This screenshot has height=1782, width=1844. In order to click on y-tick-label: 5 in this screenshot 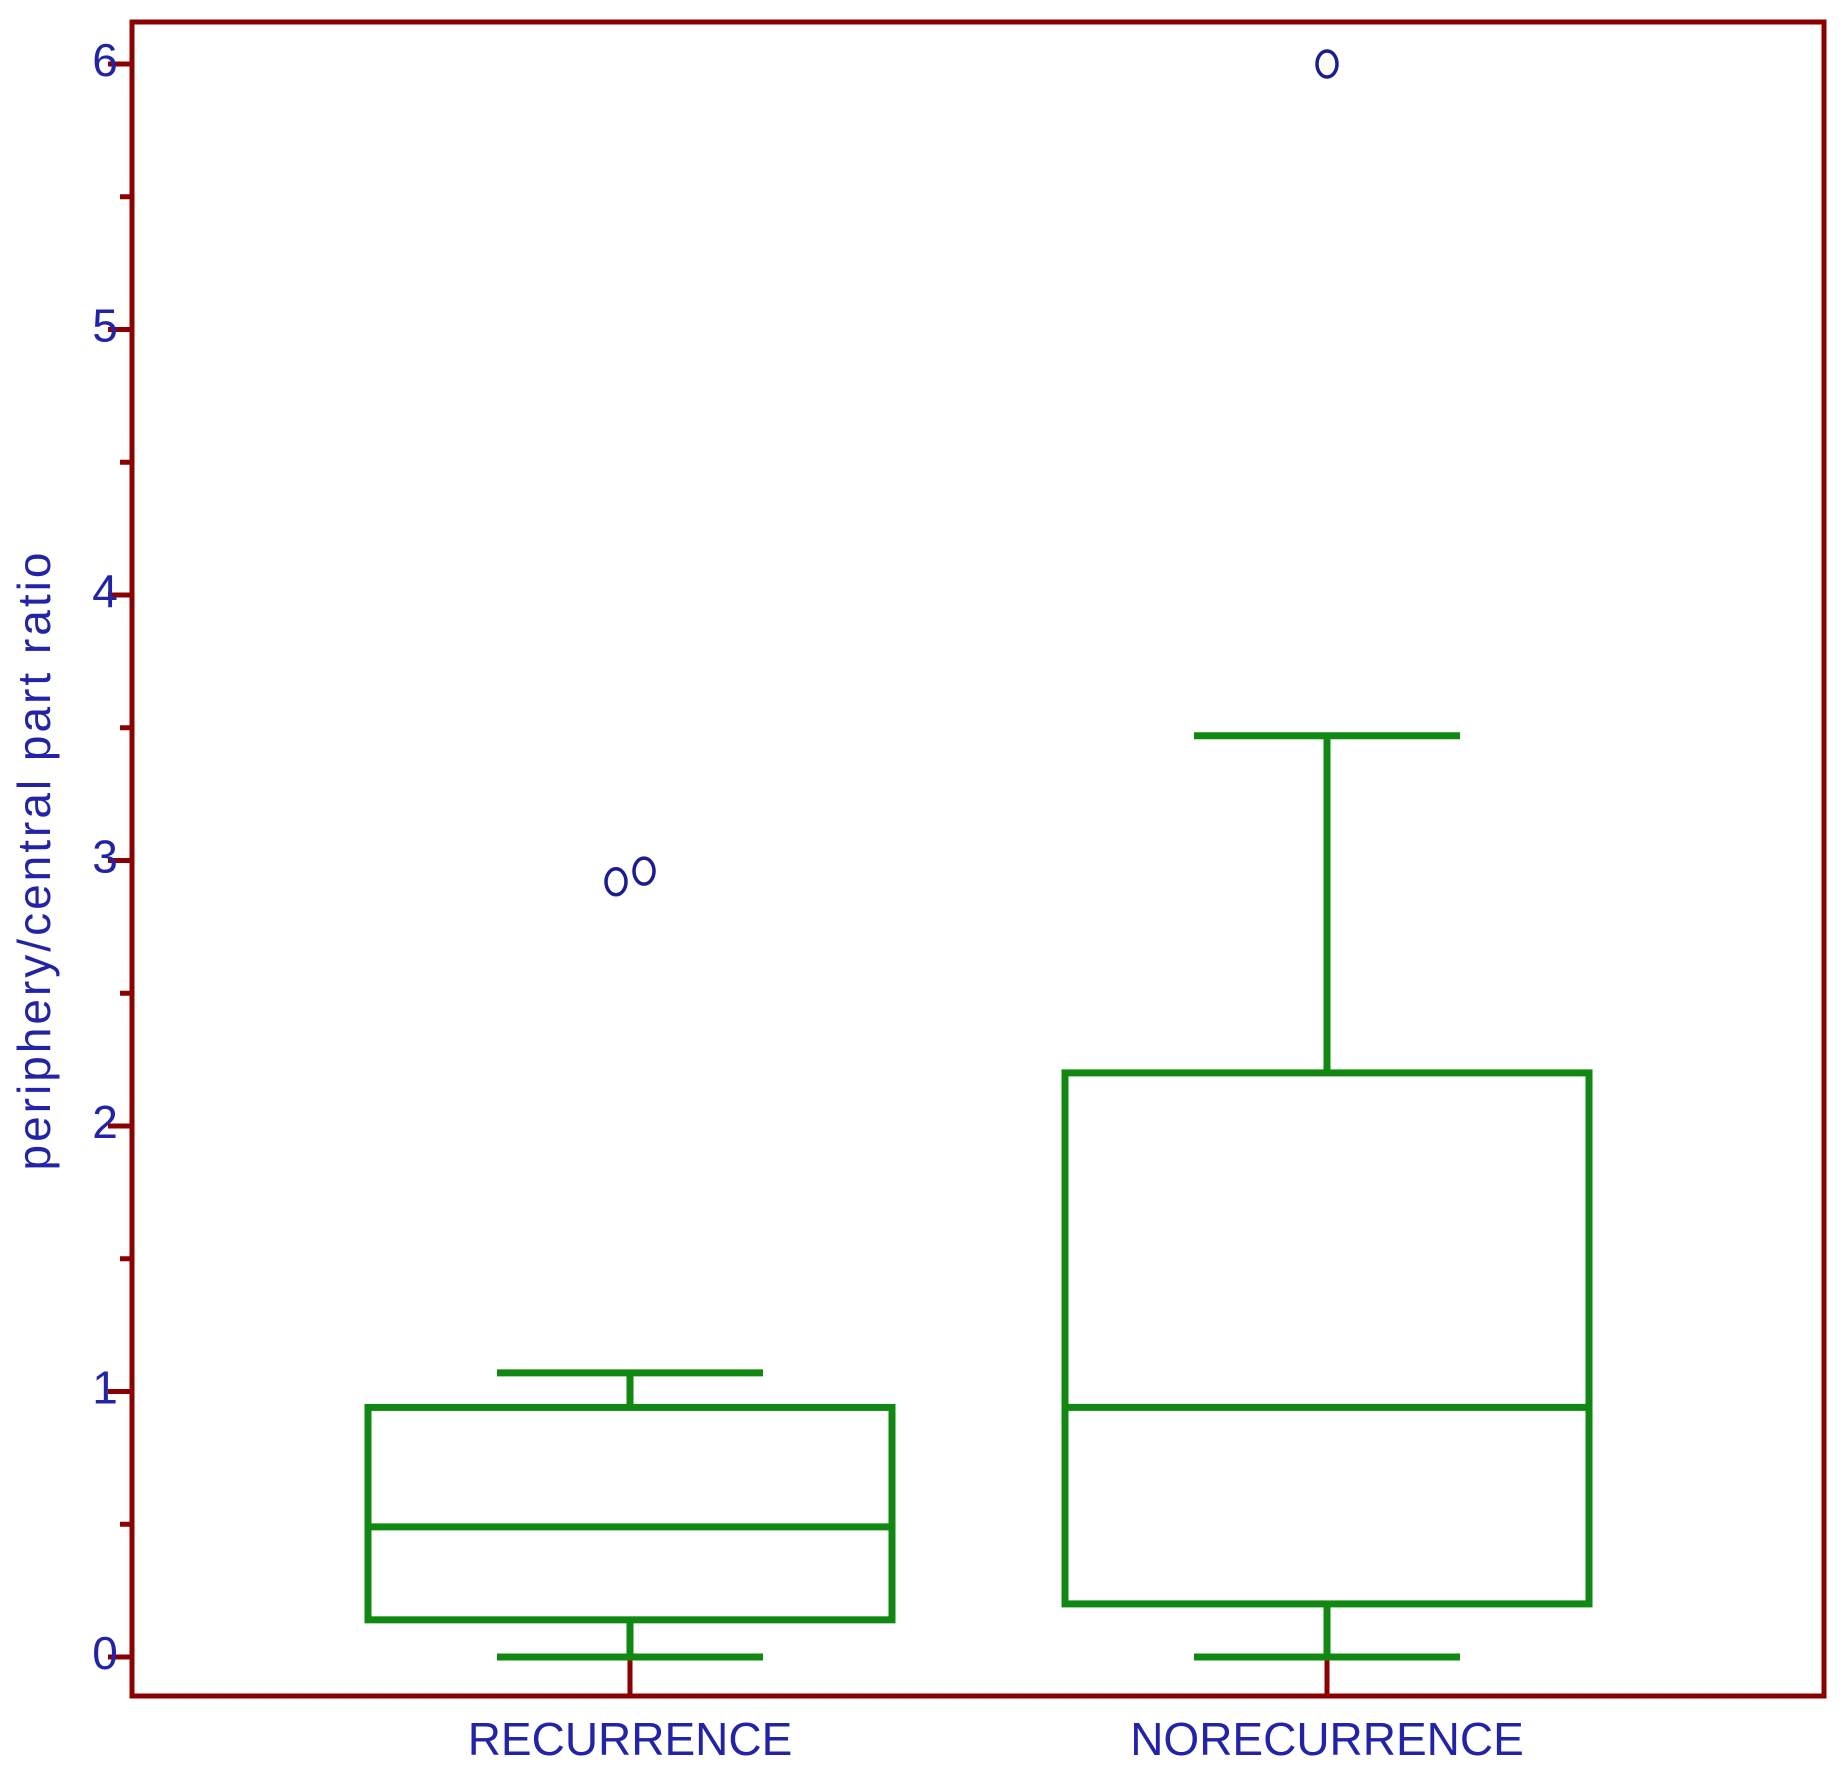, I will do `click(105, 326)`.